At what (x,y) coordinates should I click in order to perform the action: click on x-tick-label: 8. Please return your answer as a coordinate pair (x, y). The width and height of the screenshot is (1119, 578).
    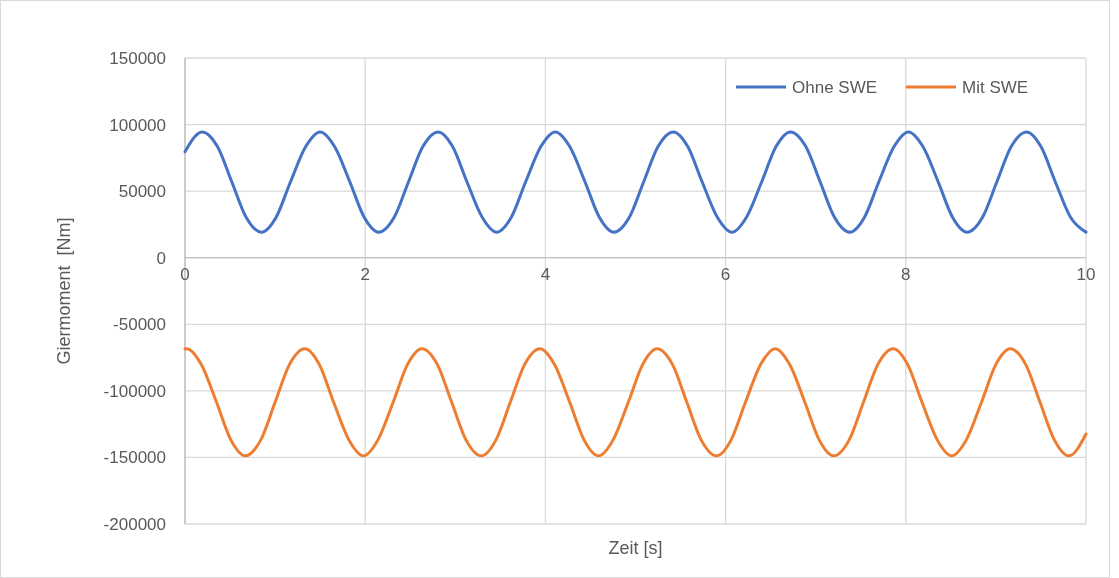
    Looking at the image, I should click on (906, 274).